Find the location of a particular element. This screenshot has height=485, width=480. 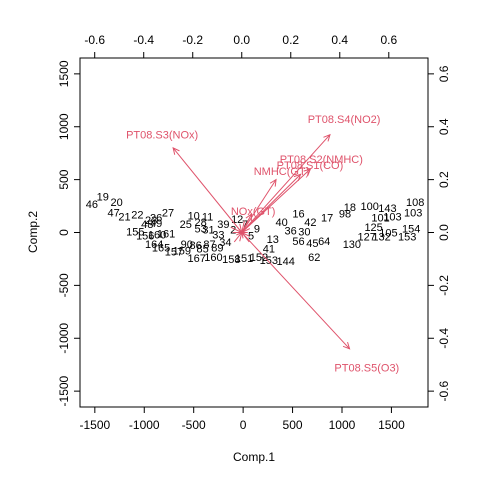

left-tick-label: -1500 is located at coordinates (64, 390).